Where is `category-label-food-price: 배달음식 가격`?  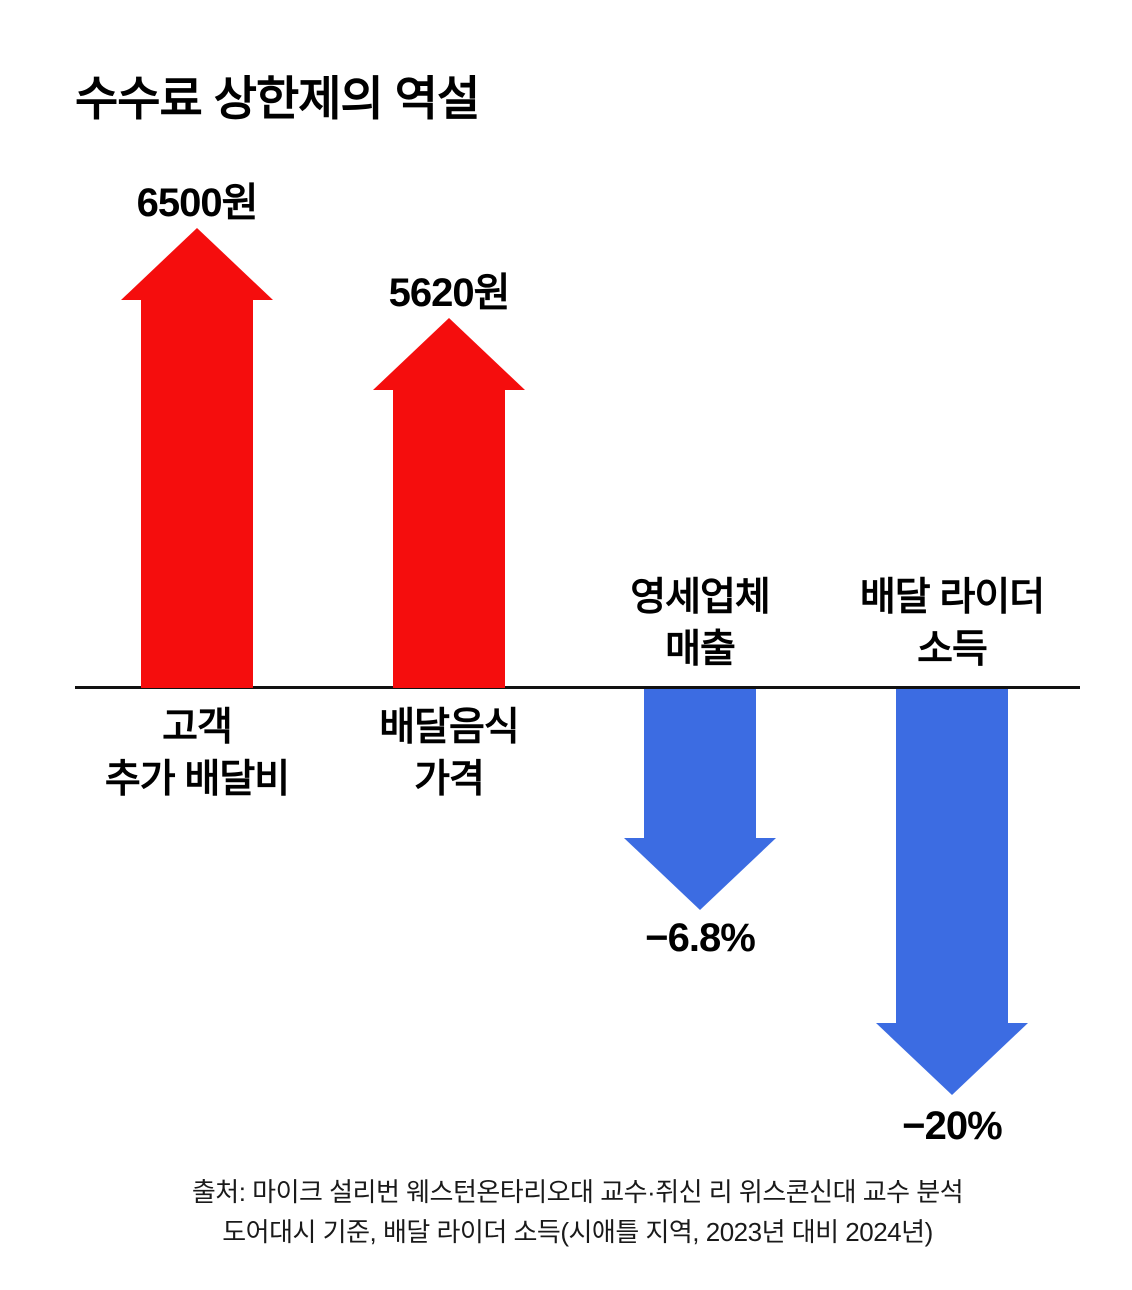
category-label-food-price: 배달음식 가격 is located at coordinates (449, 753).